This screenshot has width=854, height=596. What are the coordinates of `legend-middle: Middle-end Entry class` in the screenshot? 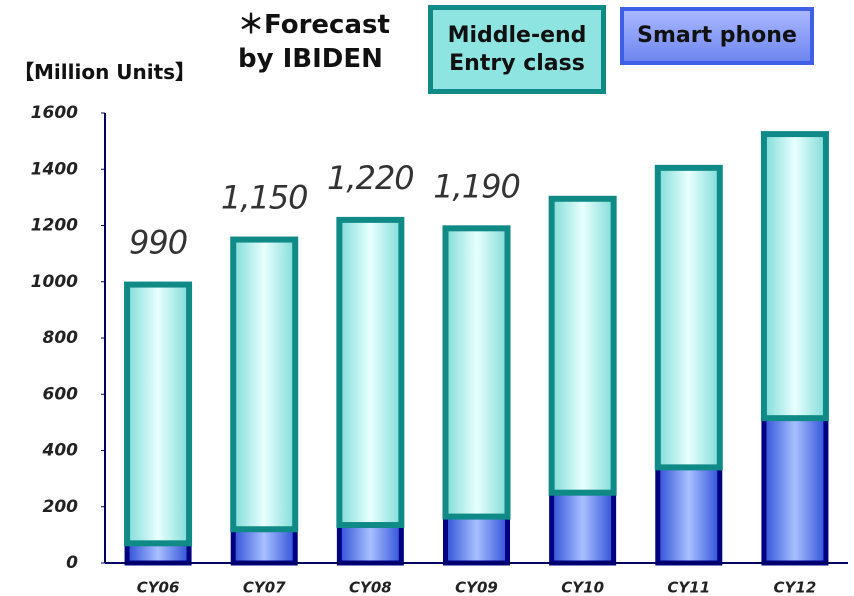 It's located at (517, 49).